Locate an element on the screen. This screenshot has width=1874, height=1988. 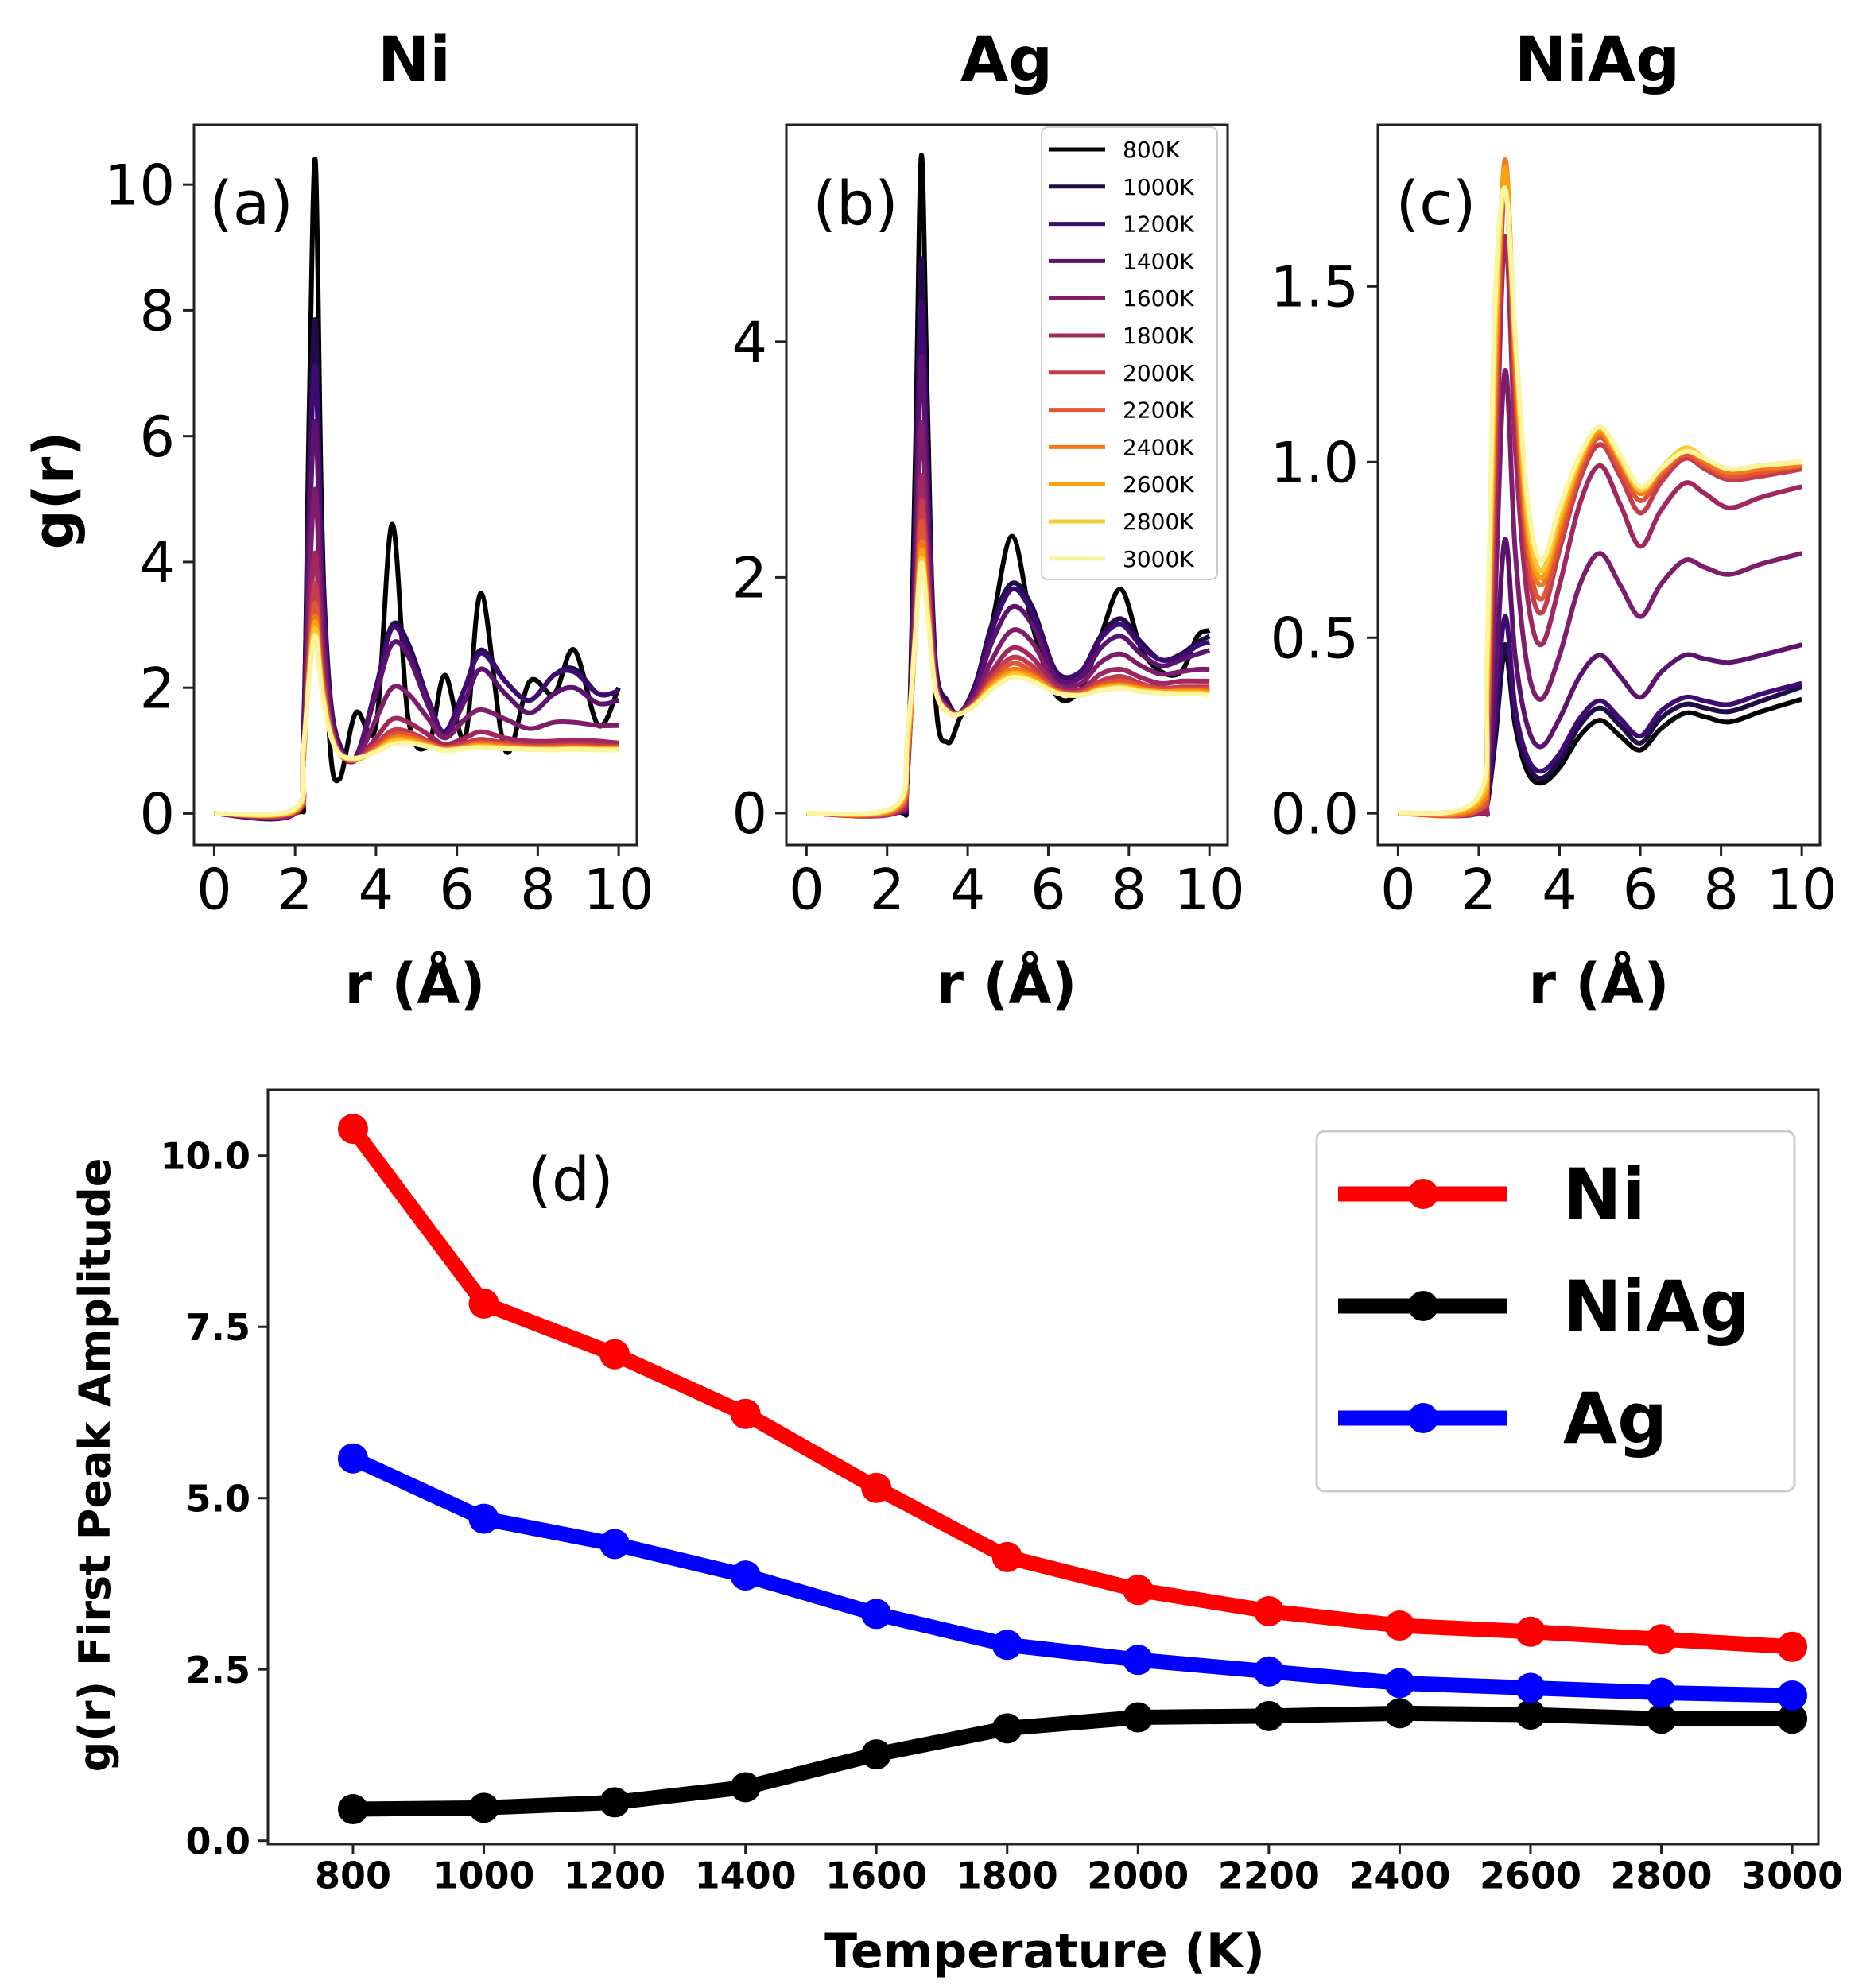
series-1200K is located at coordinates (1600, 715).